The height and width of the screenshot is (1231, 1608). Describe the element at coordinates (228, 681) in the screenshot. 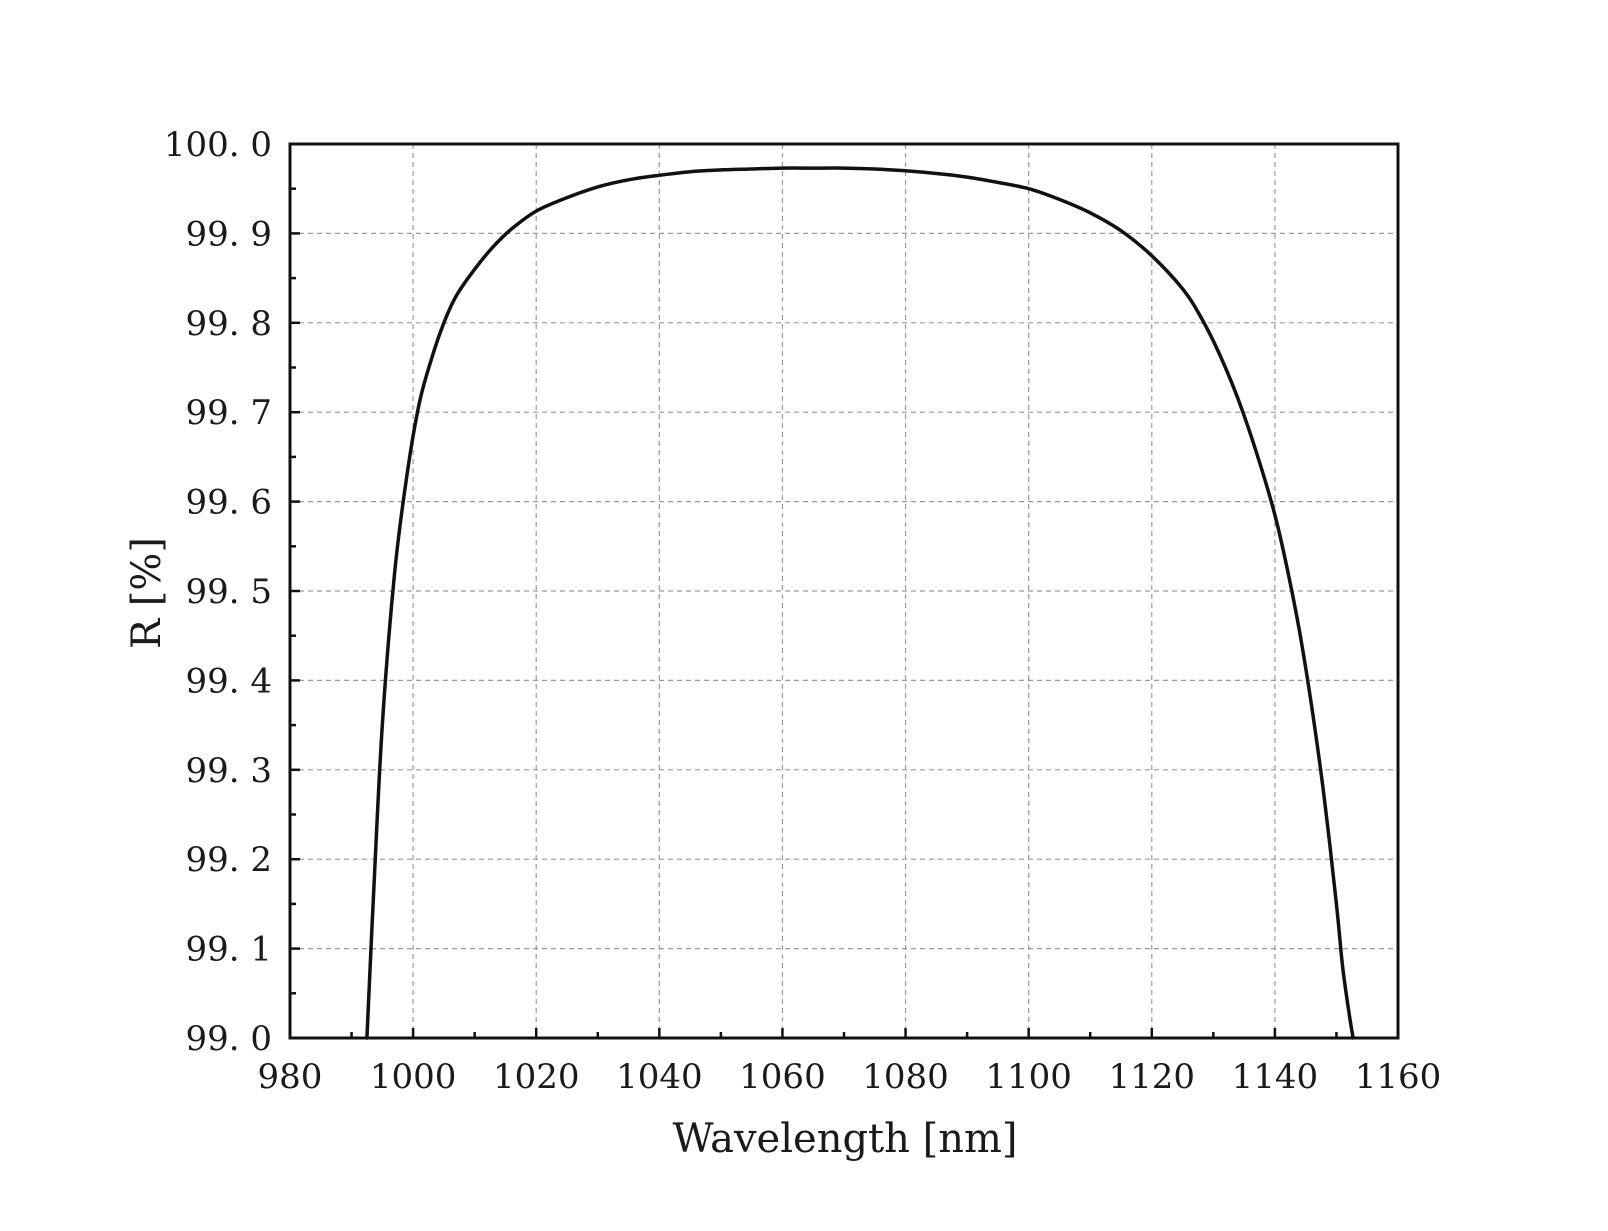

I see `y-tick-label: 99. 4` at that location.